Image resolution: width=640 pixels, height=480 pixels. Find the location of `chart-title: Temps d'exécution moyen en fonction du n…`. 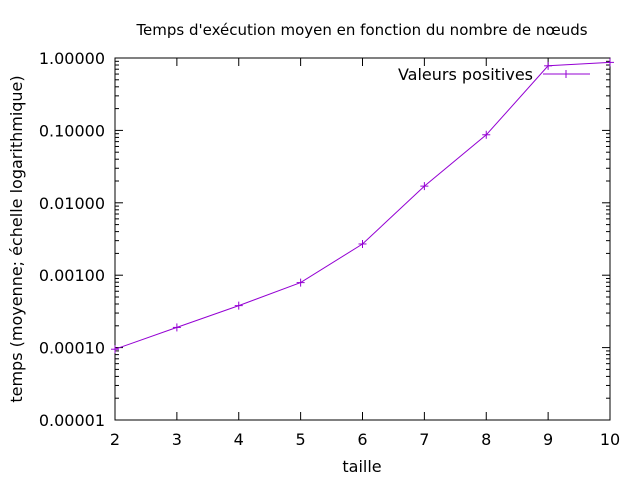

chart-title: Temps d'exécution moyen en fonction du n… is located at coordinates (361, 30).